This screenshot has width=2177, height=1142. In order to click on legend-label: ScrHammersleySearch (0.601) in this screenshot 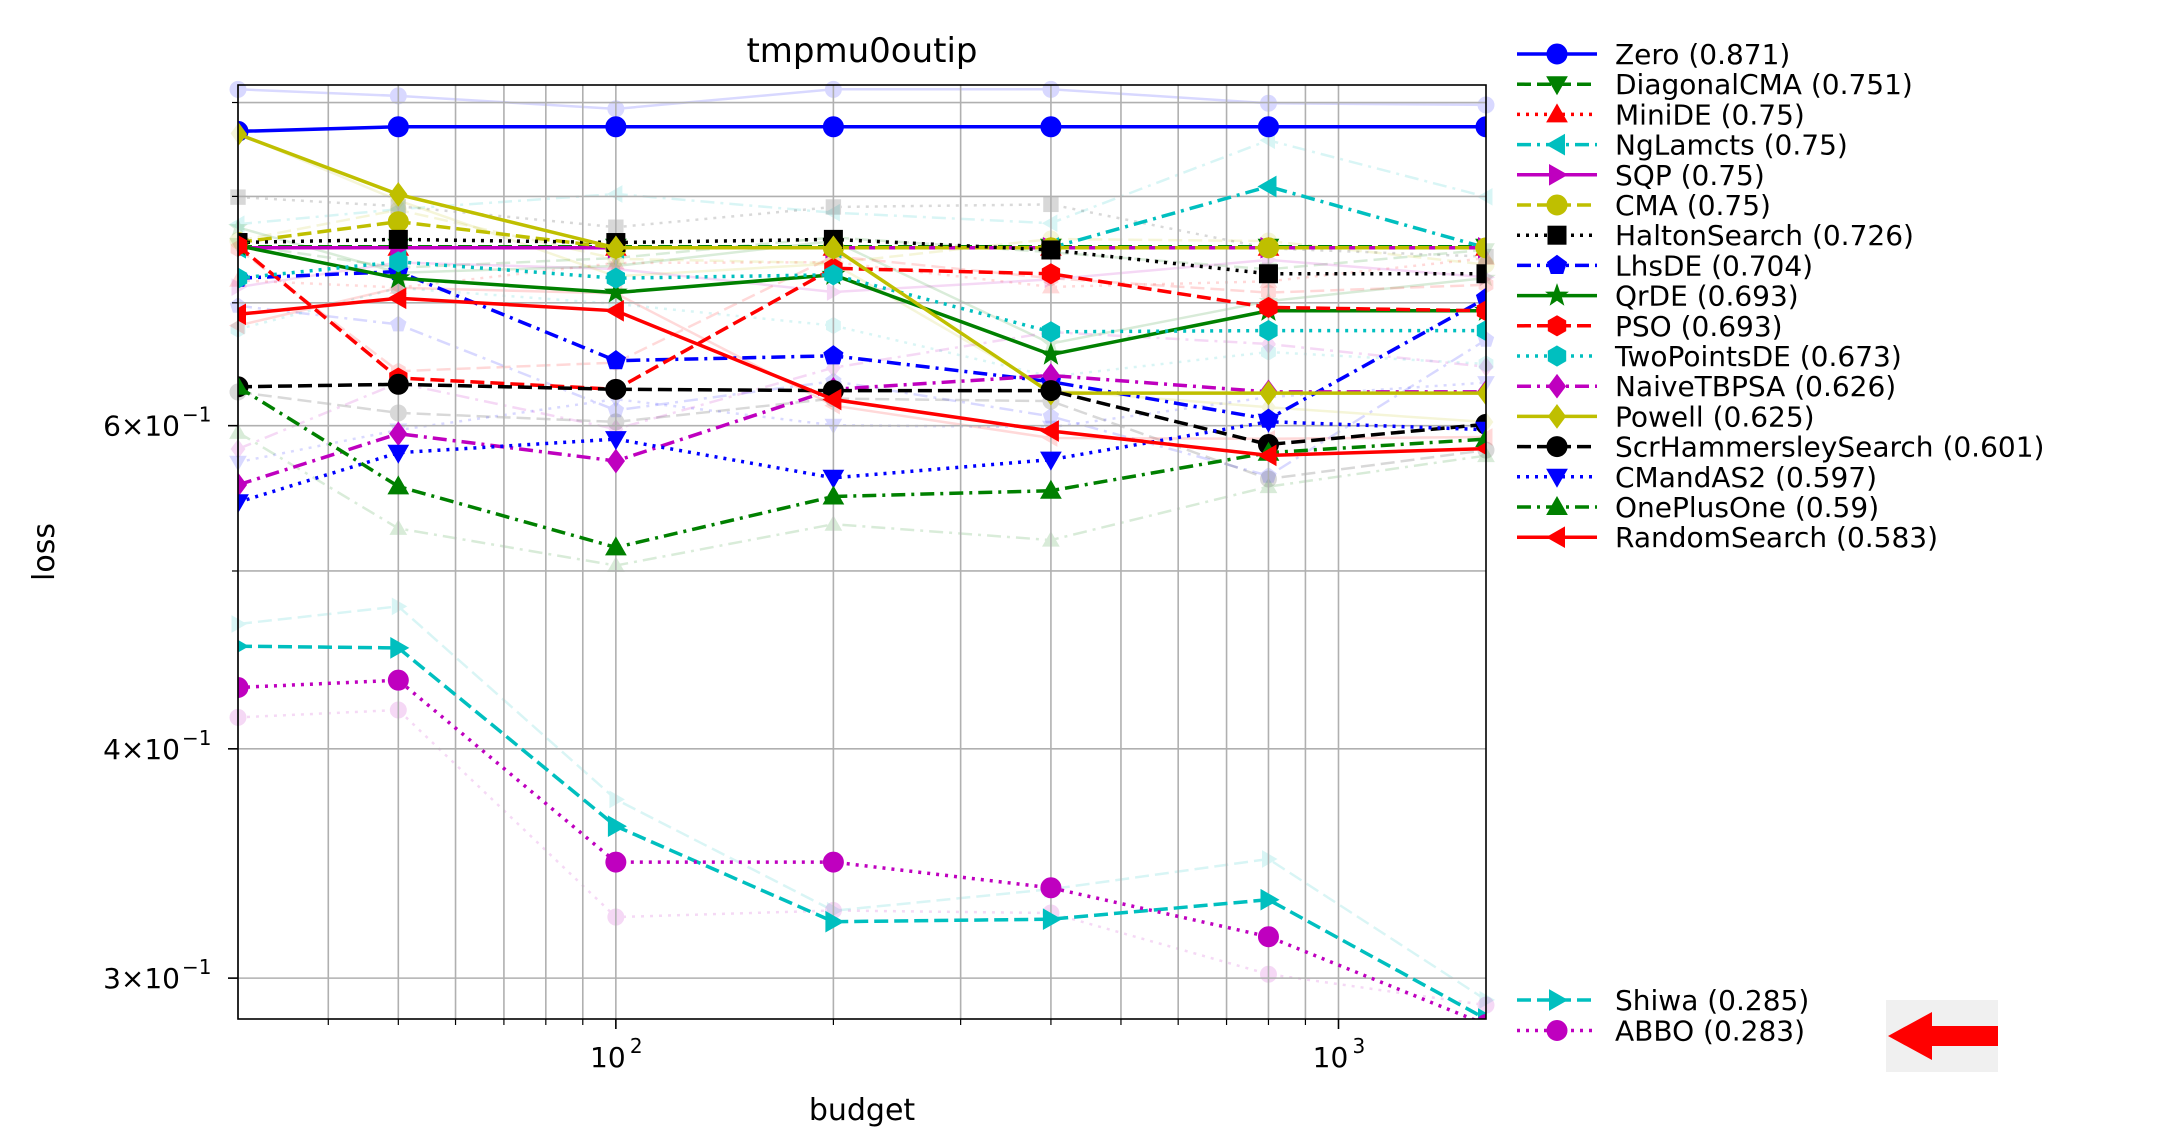, I will do `click(1829, 447)`.